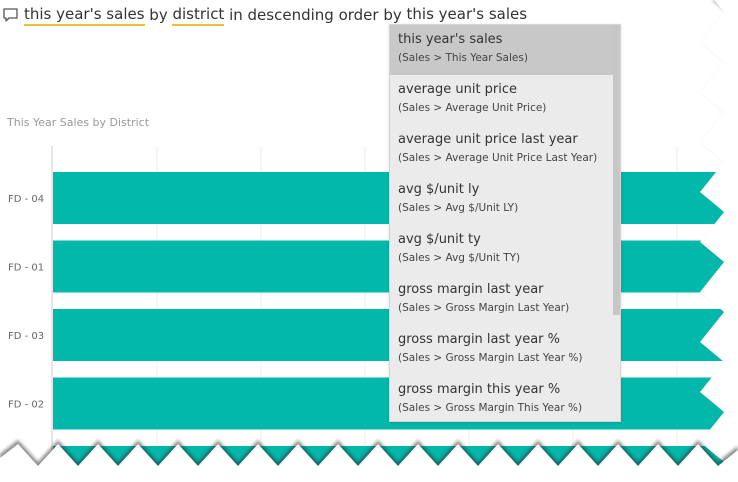 The width and height of the screenshot is (738, 482). I want to click on suggestion-item: avg $/unit ty (Sales > Avg $/Unit TY), so click(501, 250).